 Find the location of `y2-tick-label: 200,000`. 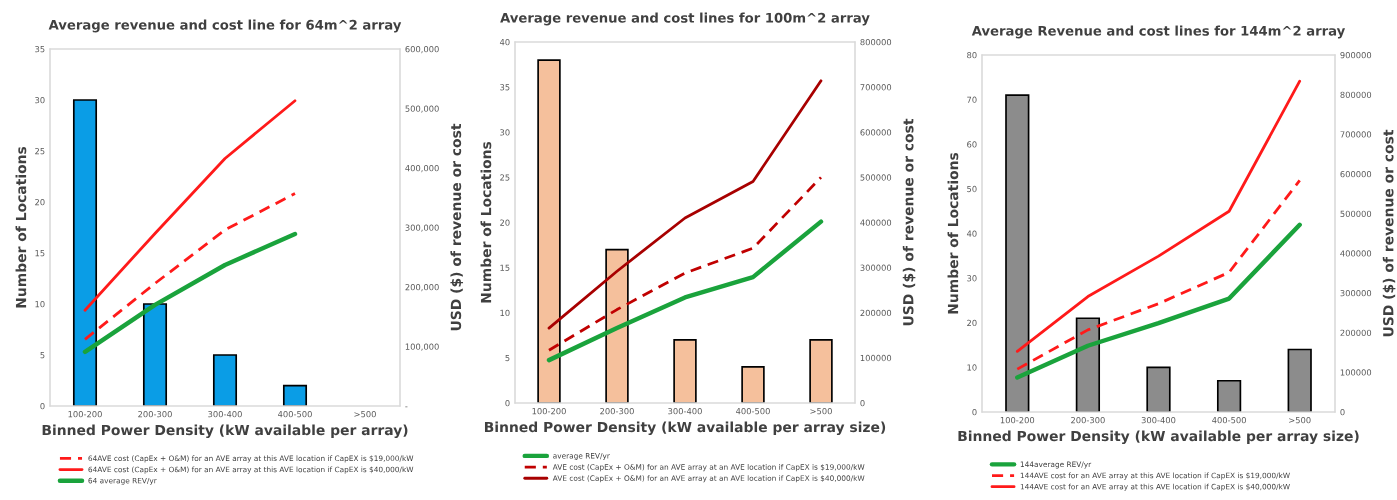

y2-tick-label: 200,000 is located at coordinates (422, 287).